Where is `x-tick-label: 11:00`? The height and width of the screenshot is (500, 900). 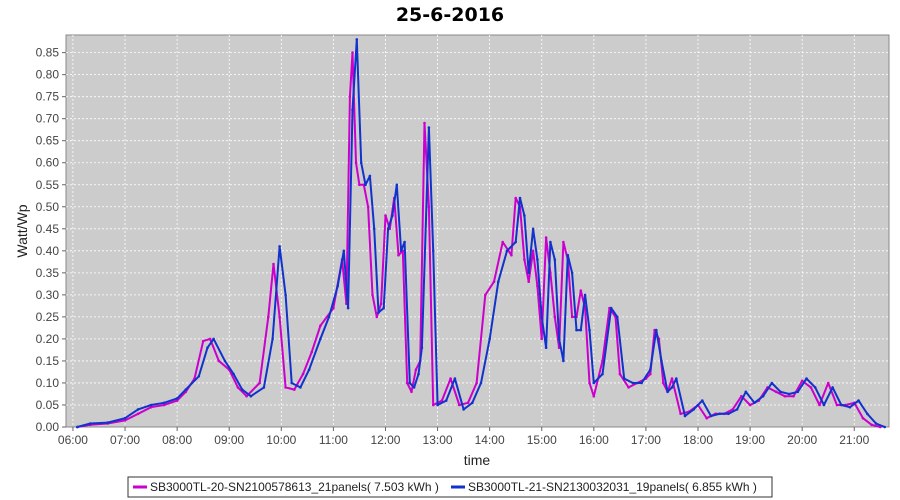
x-tick-label: 11:00 is located at coordinates (333, 440).